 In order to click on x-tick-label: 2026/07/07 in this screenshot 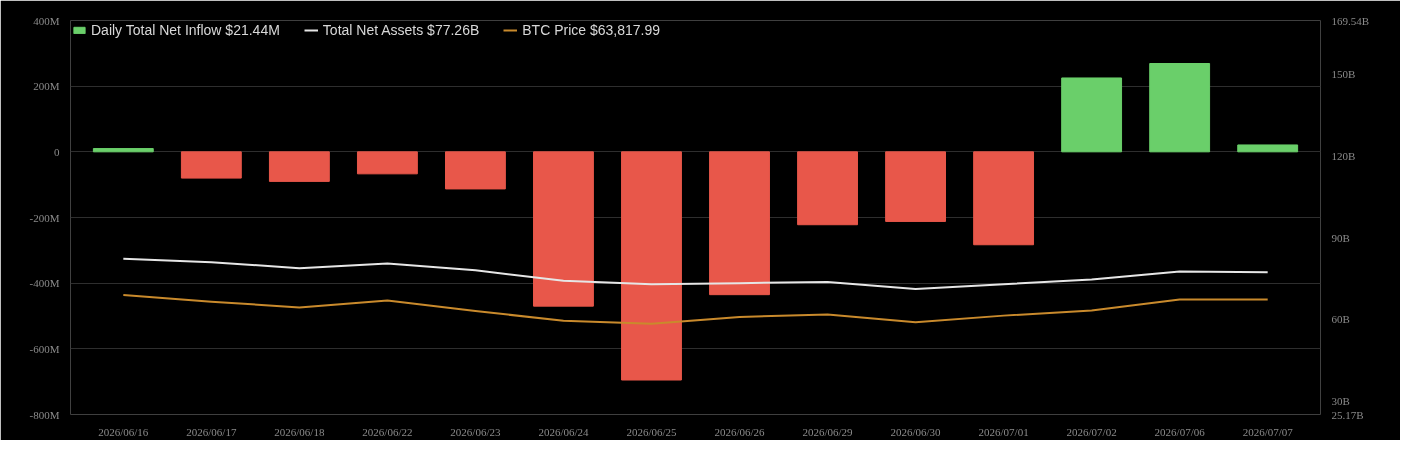, I will do `click(1268, 431)`.